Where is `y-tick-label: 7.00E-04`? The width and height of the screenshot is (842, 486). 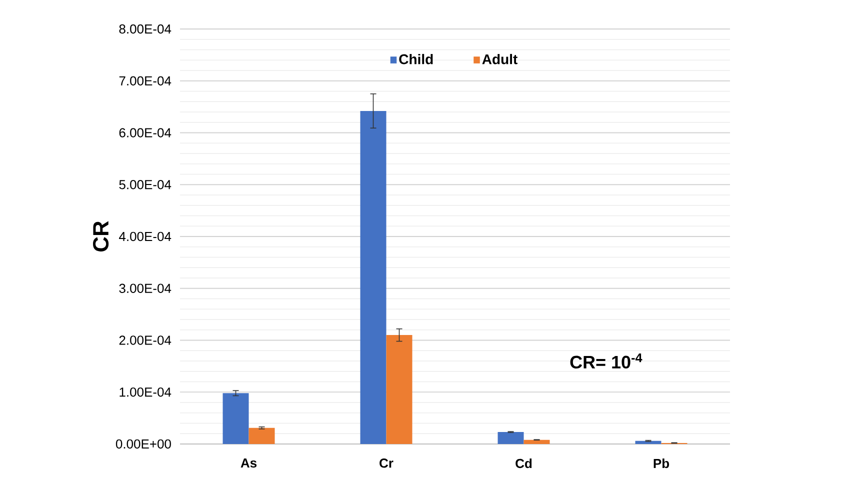
y-tick-label: 7.00E-04 is located at coordinates (145, 81).